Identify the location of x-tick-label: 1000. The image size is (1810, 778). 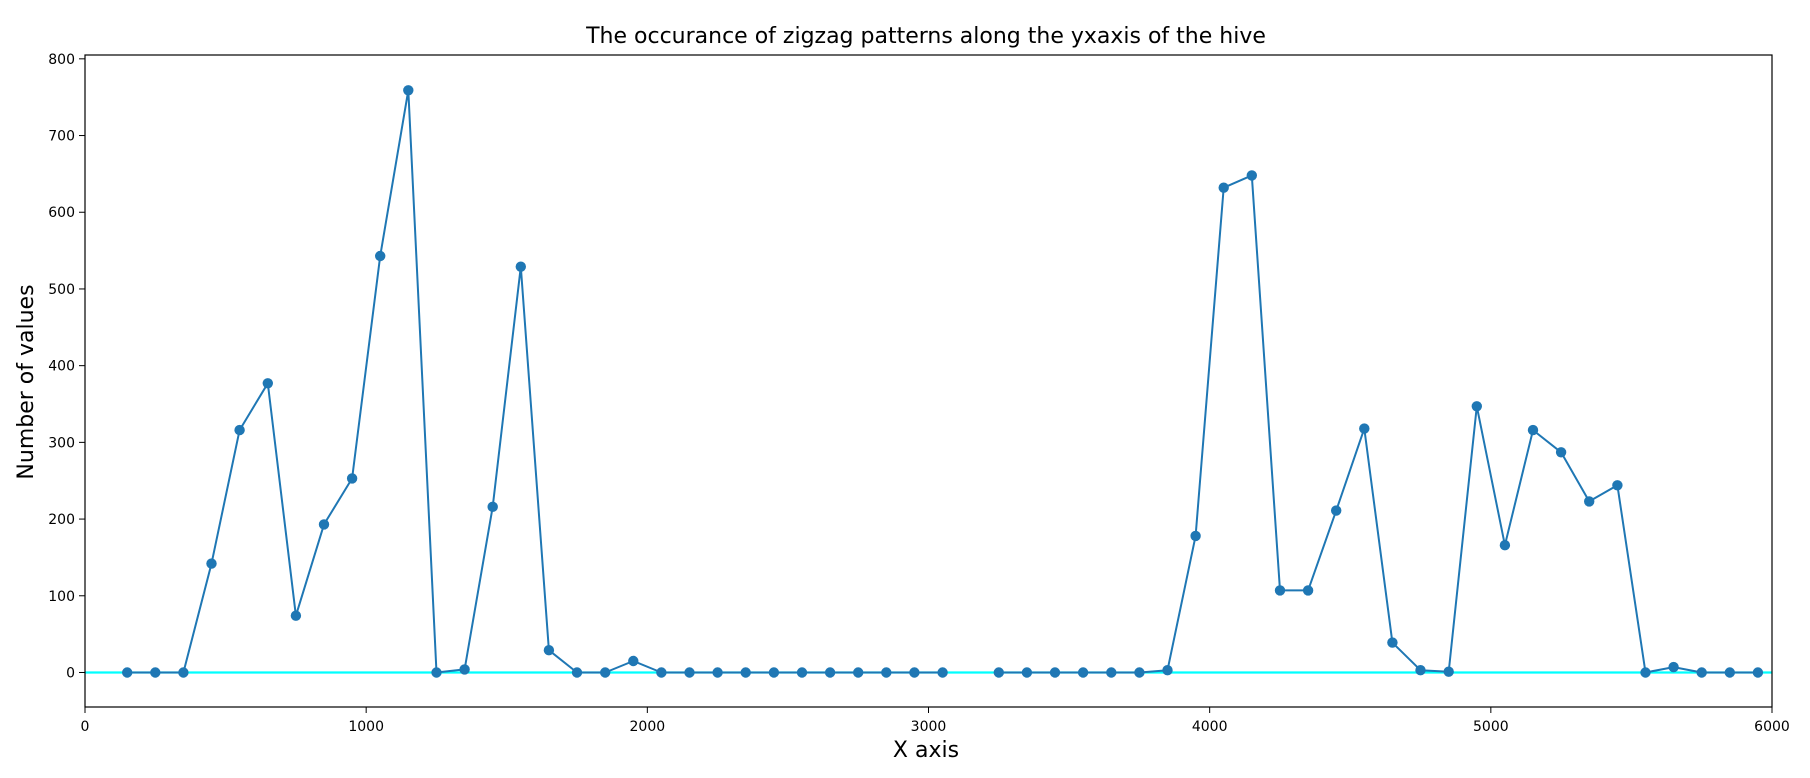
(366, 727).